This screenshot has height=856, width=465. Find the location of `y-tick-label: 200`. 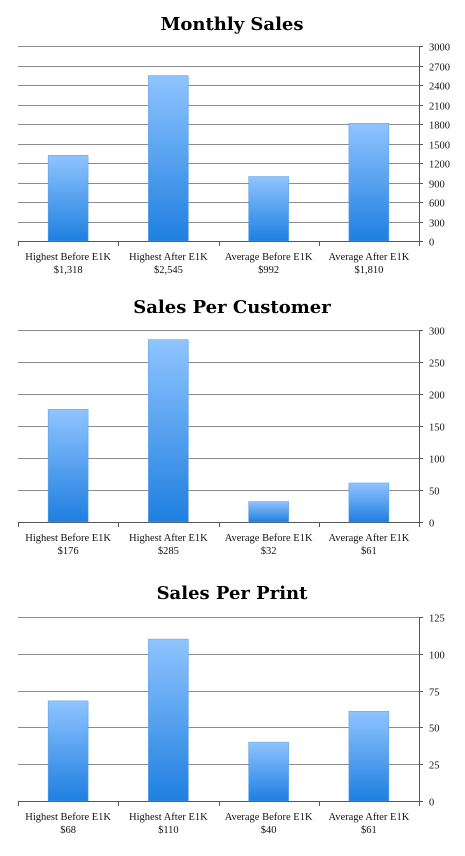

y-tick-label: 200 is located at coordinates (437, 396).